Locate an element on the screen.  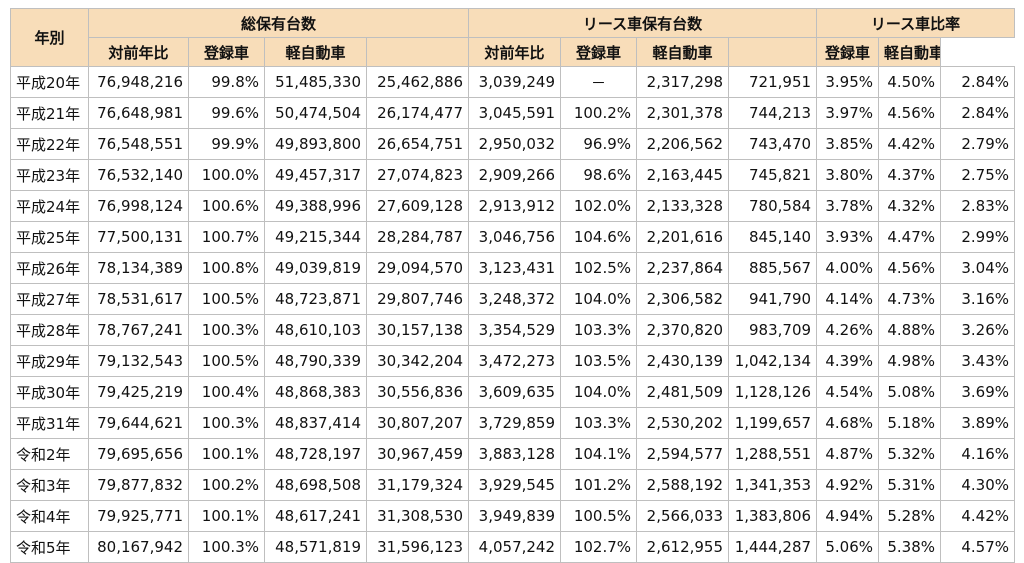
cell-lease-kei: 1,288,551 is located at coordinates (773, 454).